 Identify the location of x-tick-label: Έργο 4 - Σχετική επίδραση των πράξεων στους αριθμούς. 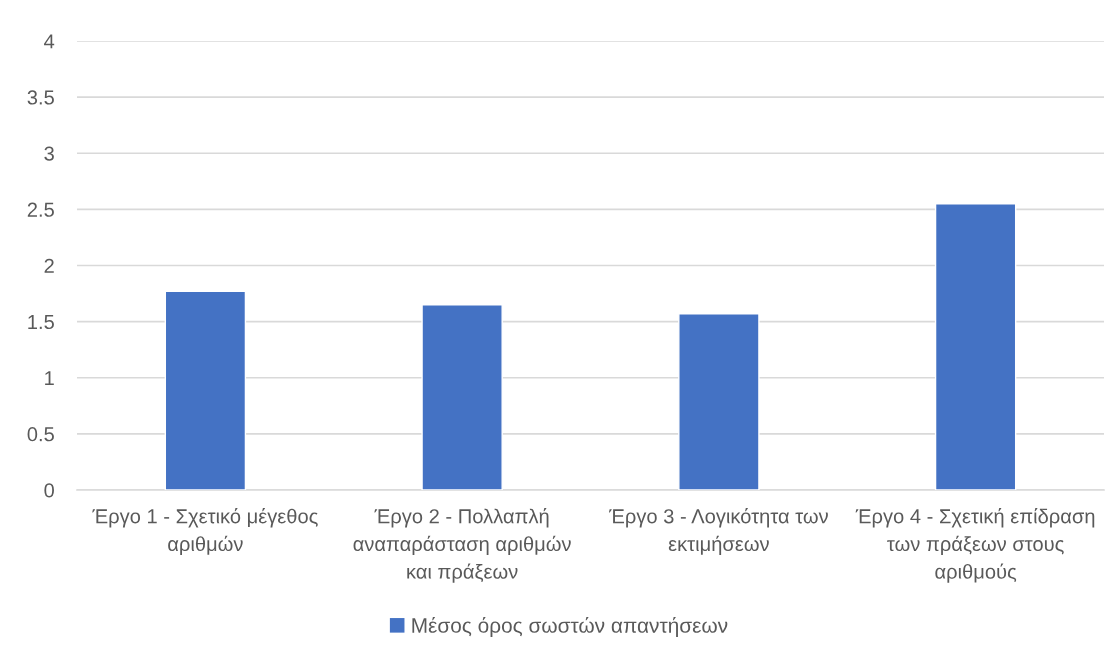
(975, 545).